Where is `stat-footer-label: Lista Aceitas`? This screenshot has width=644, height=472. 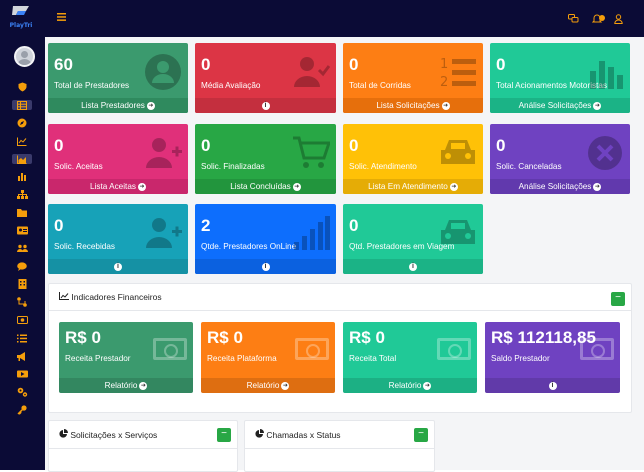 stat-footer-label: Lista Aceitas is located at coordinates (113, 186).